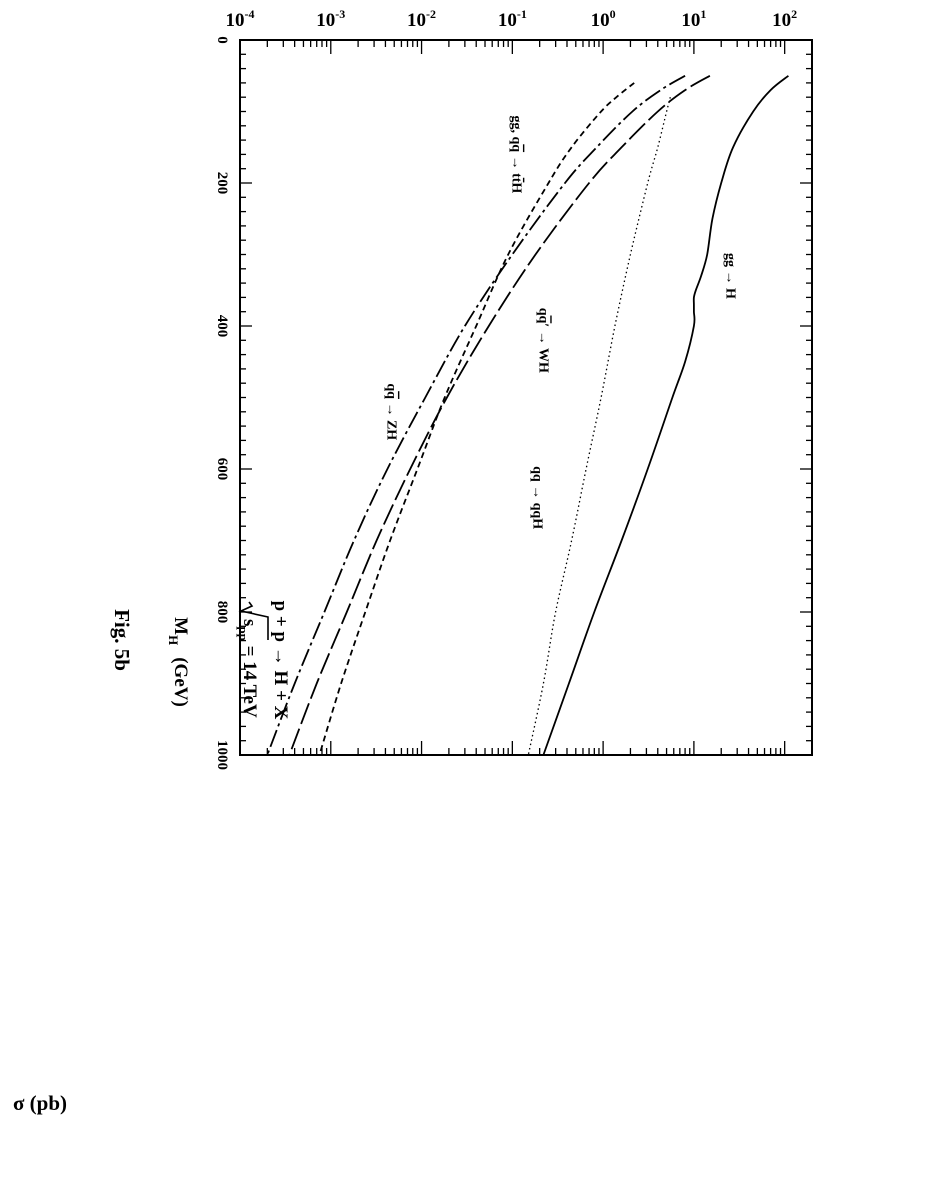 This screenshot has height=1199, width=927. I want to click on annotation-ann_ggH: gg → H, so click(730, 276).